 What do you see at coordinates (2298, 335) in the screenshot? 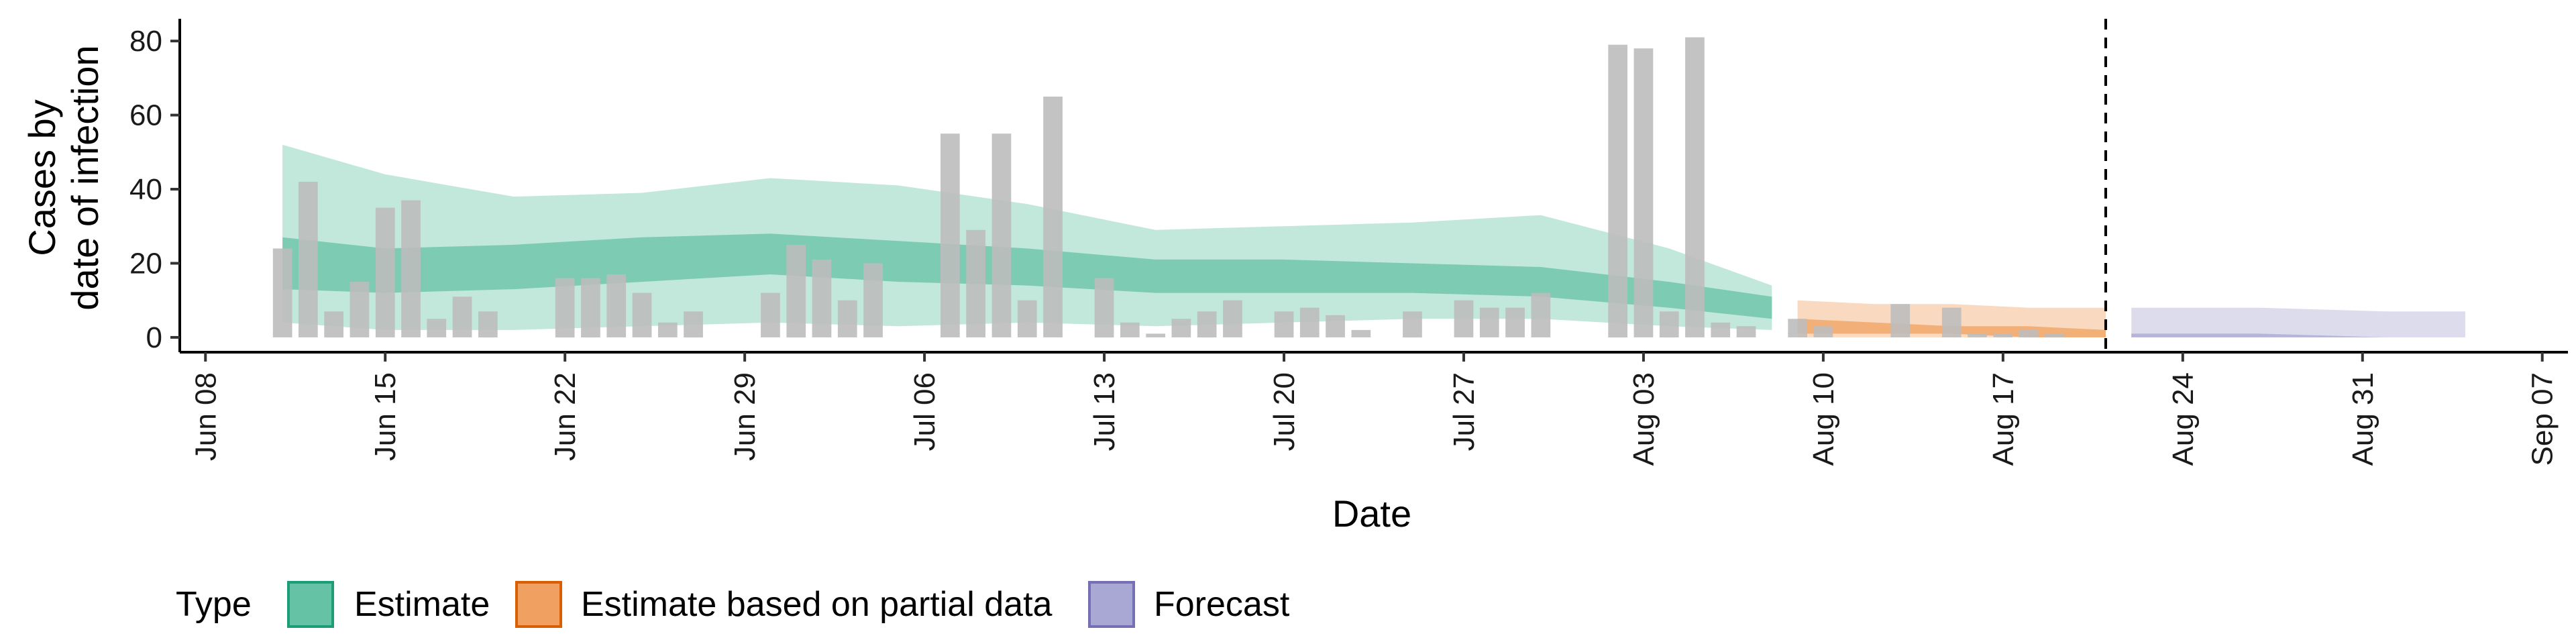
I see `band-inner-forecast` at bounding box center [2298, 335].